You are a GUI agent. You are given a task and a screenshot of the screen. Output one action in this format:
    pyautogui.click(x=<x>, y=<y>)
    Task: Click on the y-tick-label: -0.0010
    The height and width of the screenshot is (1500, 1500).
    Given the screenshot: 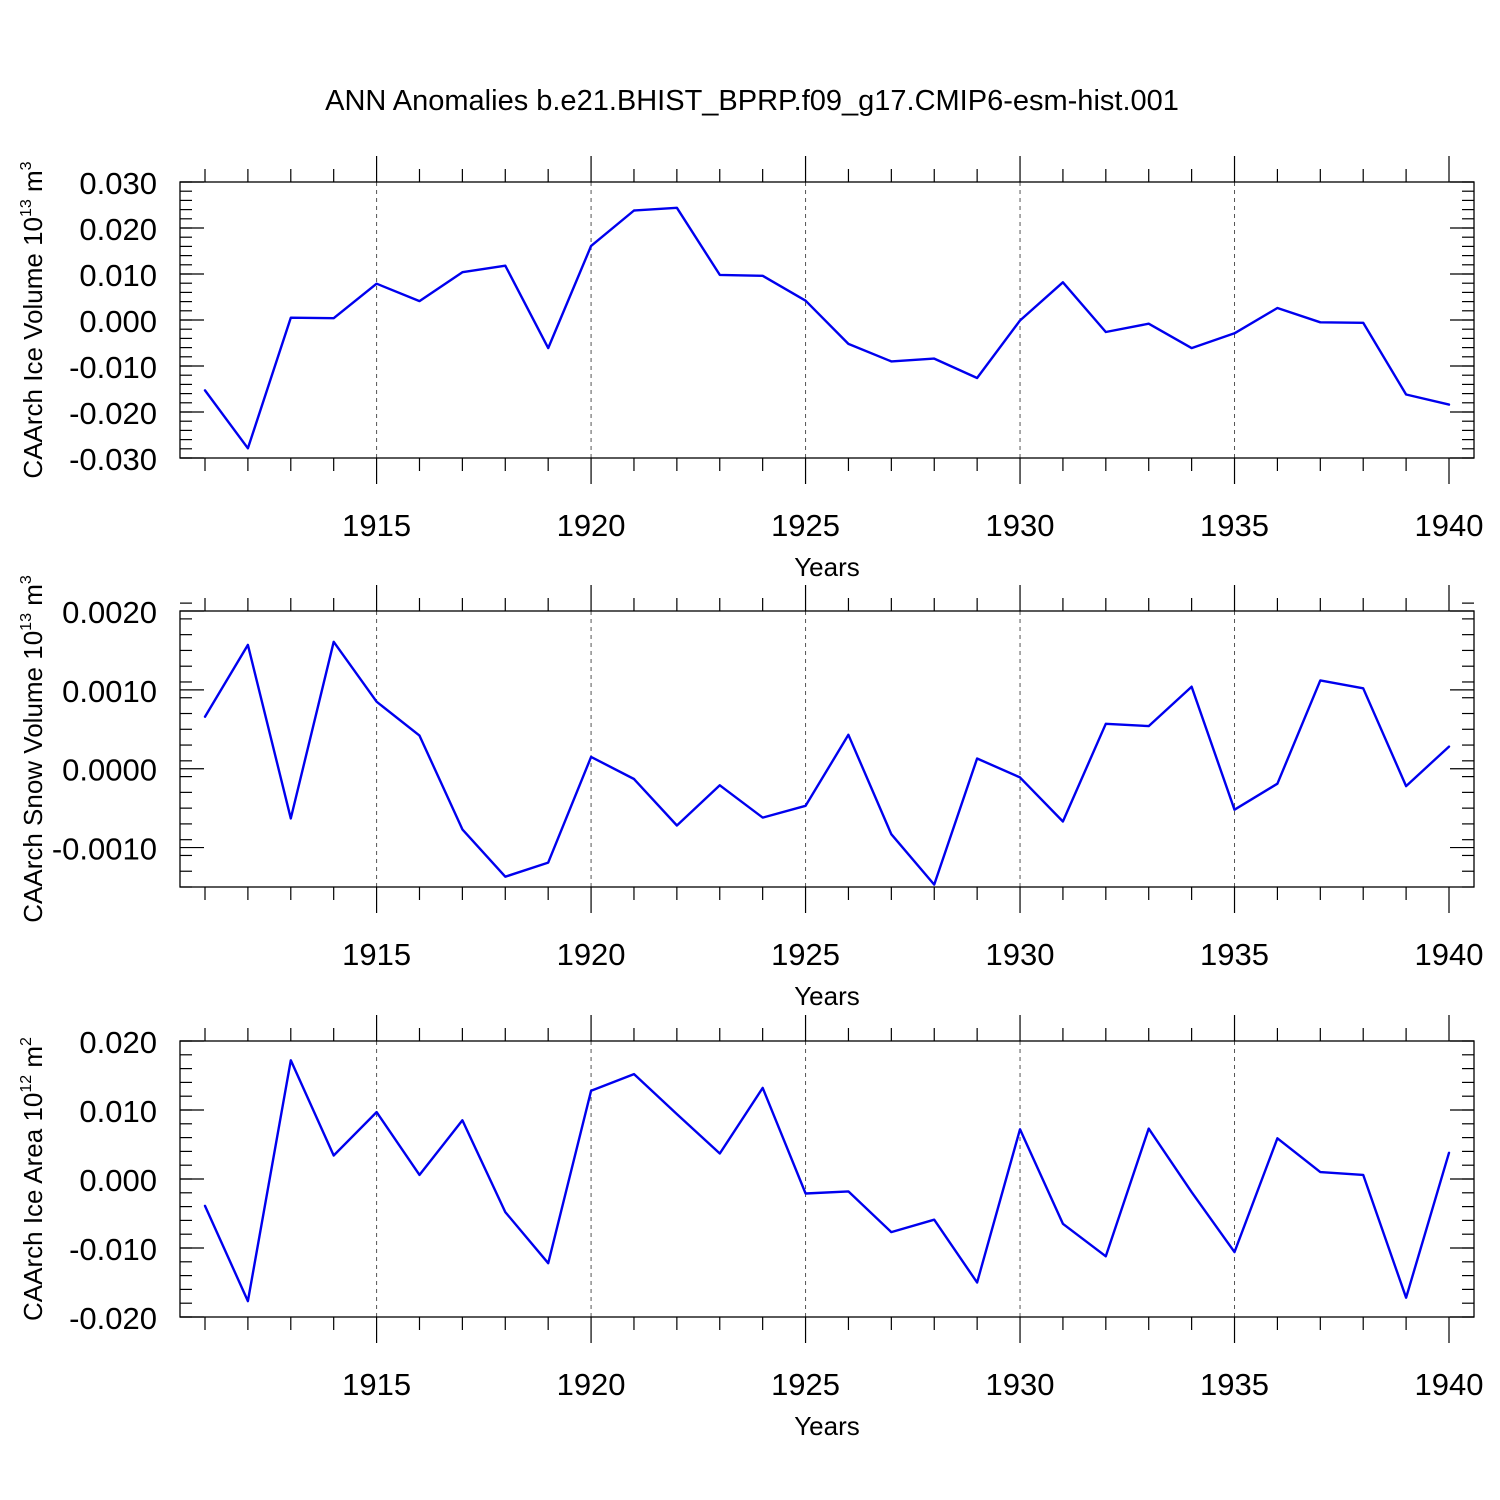 What is the action you would take?
    pyautogui.click(x=104, y=849)
    